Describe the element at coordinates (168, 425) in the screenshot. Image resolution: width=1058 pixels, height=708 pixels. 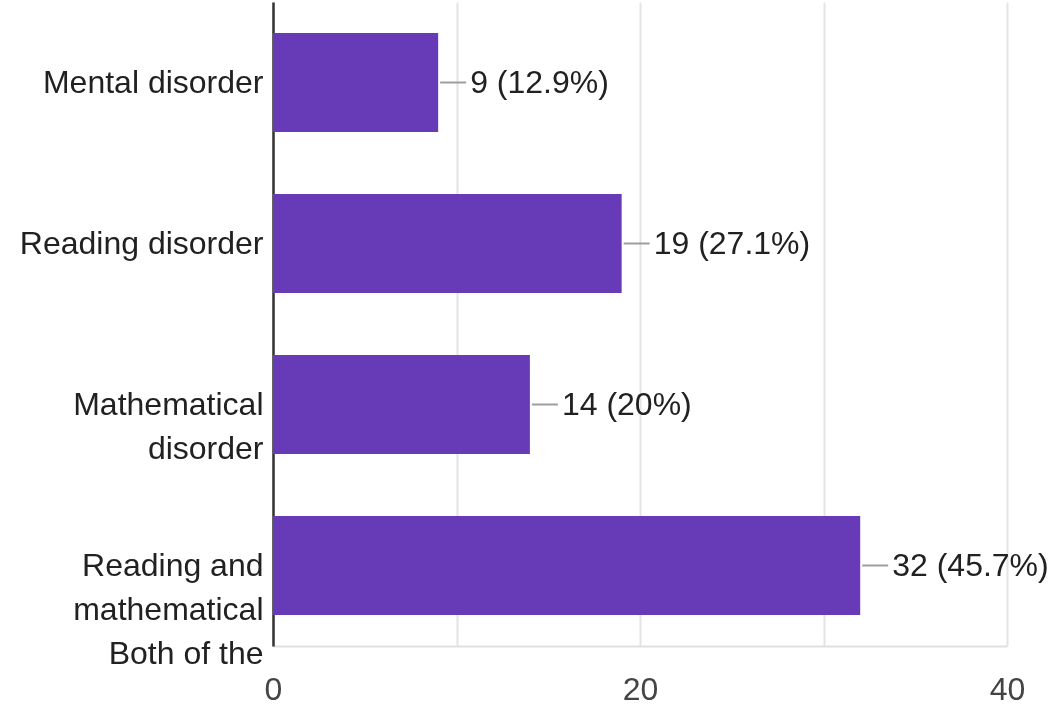
I see `y-tick-label: Mathematical disorder` at that location.